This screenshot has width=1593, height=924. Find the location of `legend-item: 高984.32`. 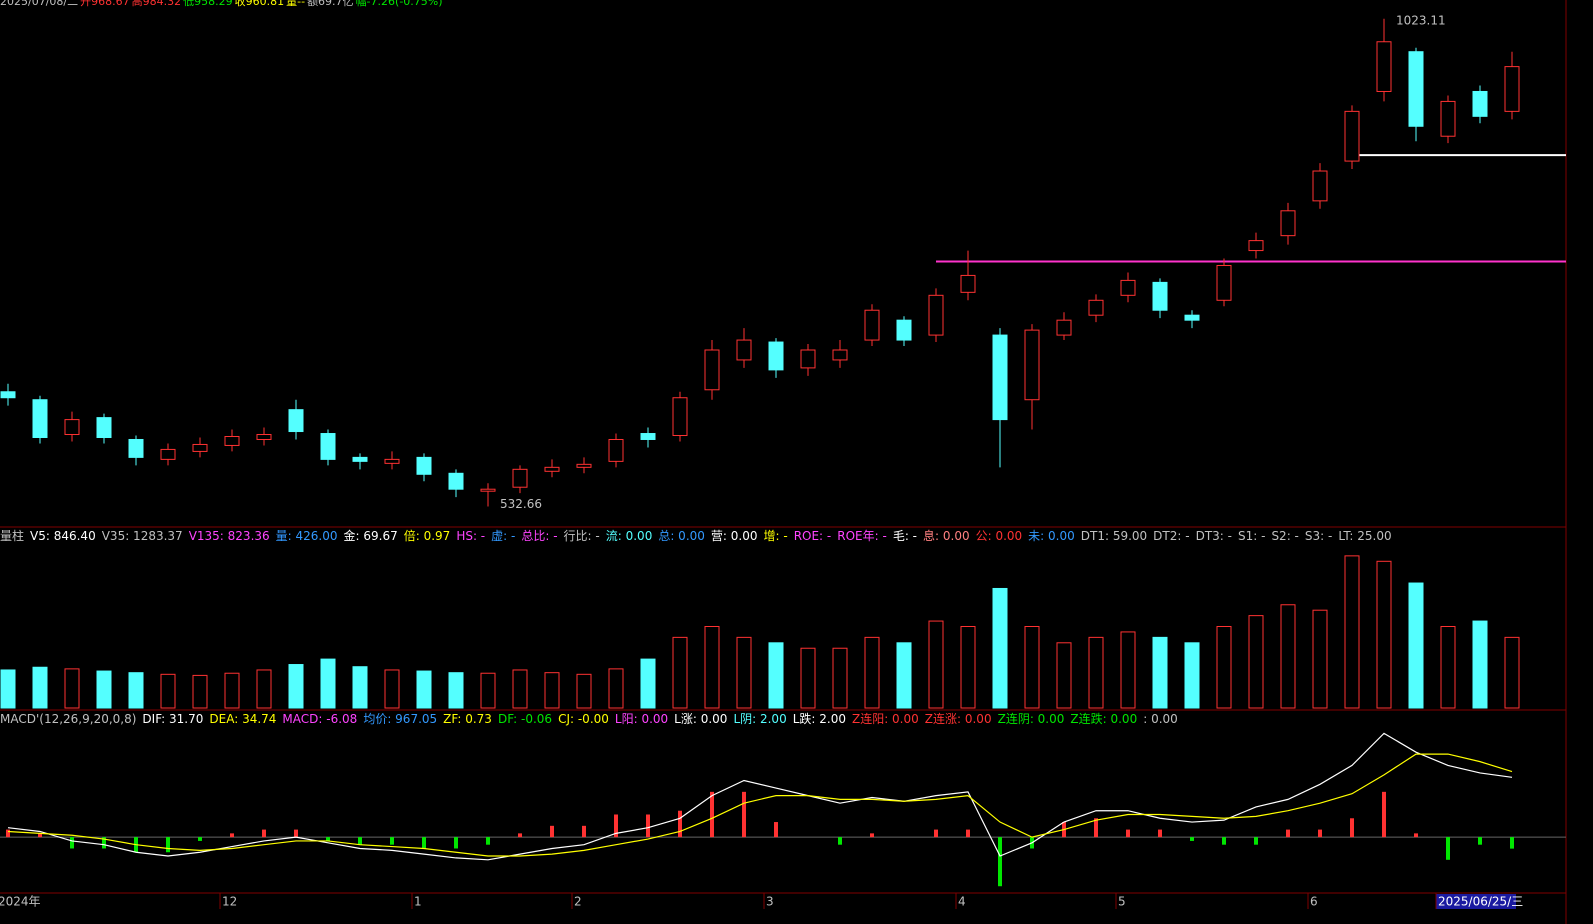

legend-item: 高984.32 is located at coordinates (156, 4).